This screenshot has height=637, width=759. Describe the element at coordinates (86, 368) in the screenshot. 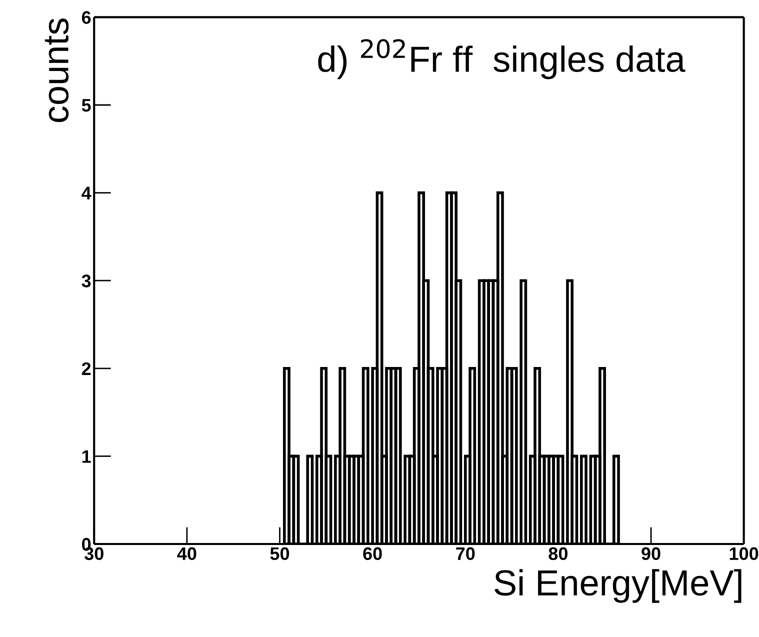

I see `y-tick-label: 2` at that location.